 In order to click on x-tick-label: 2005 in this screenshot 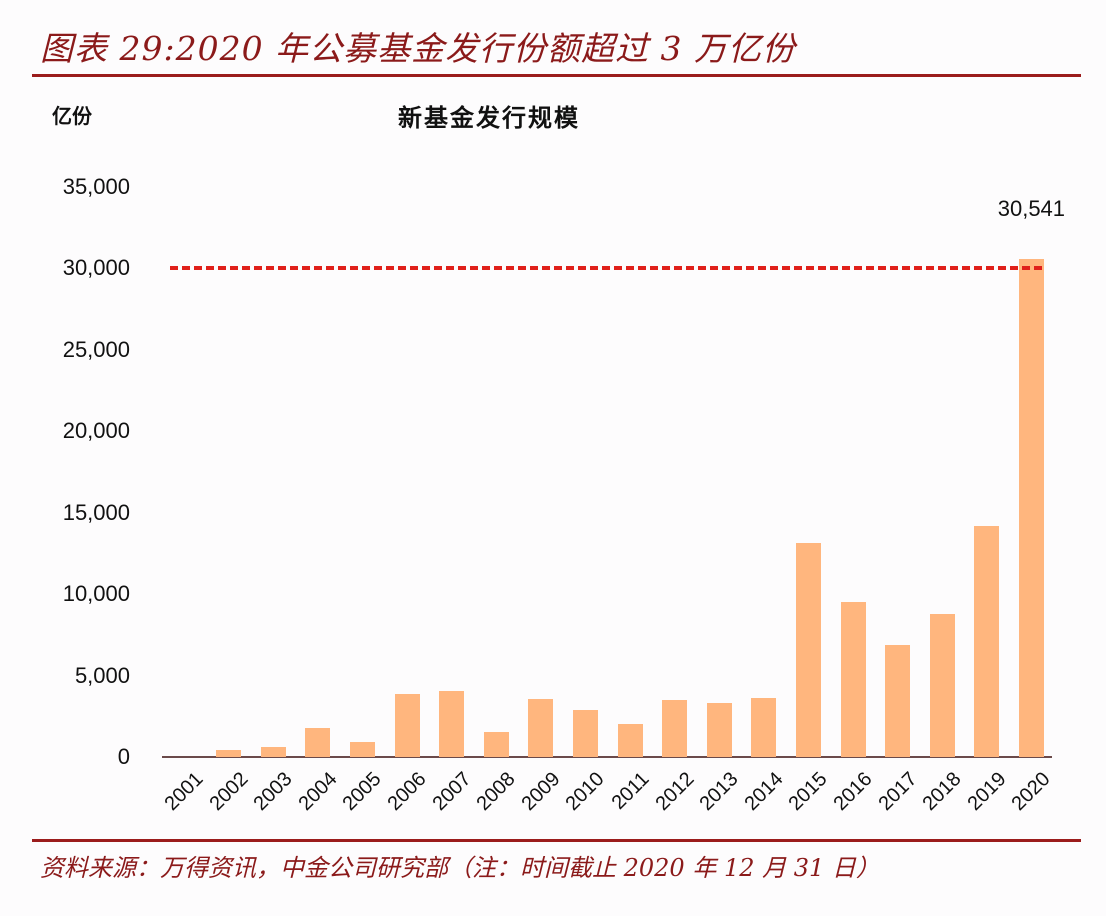, I will do `click(362, 792)`.